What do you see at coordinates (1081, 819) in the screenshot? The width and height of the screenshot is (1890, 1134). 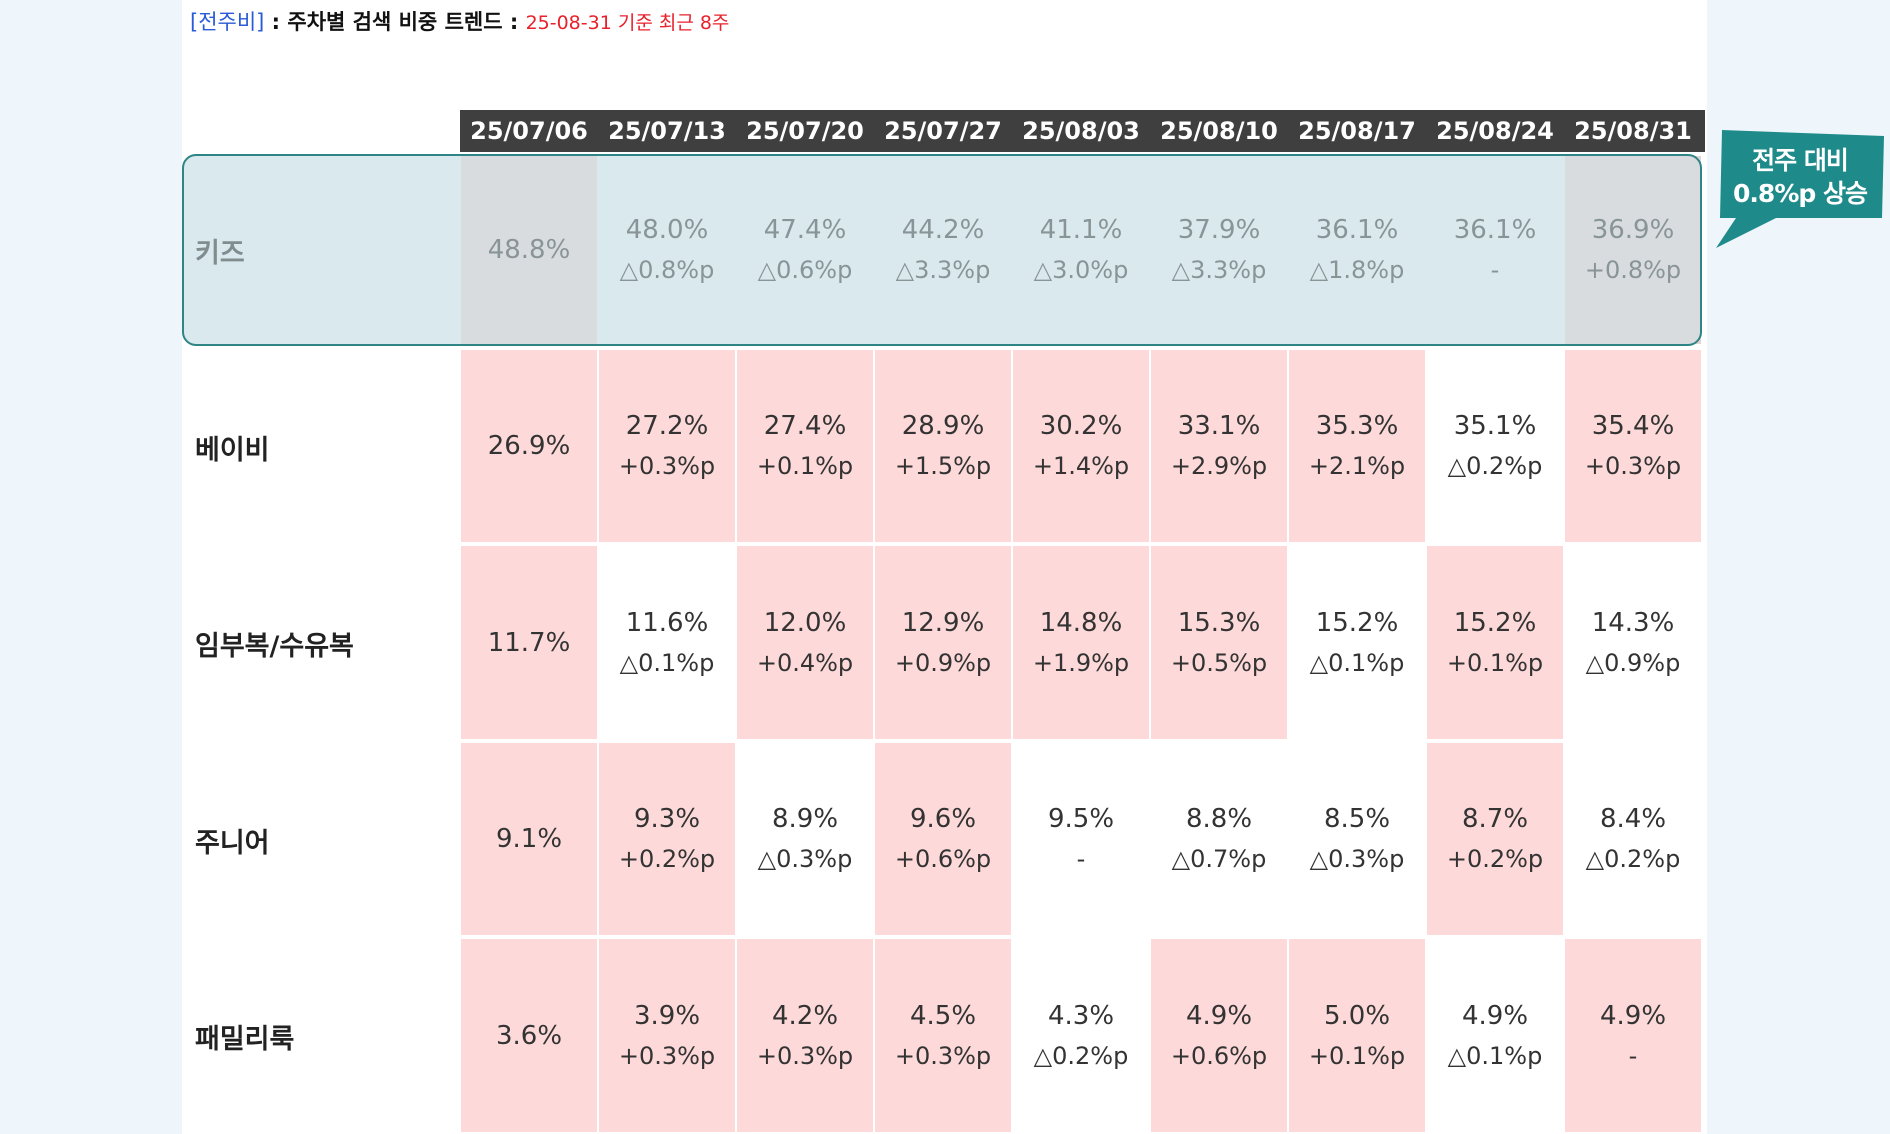 I see `cell-value: 9.5%` at bounding box center [1081, 819].